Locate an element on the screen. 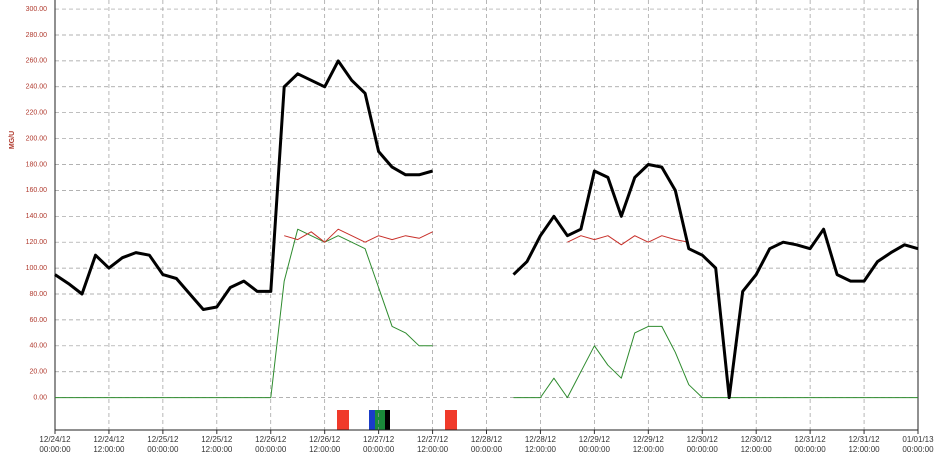  x-tick-label: 12/24/12 00:00:00 is located at coordinates (55, 444).